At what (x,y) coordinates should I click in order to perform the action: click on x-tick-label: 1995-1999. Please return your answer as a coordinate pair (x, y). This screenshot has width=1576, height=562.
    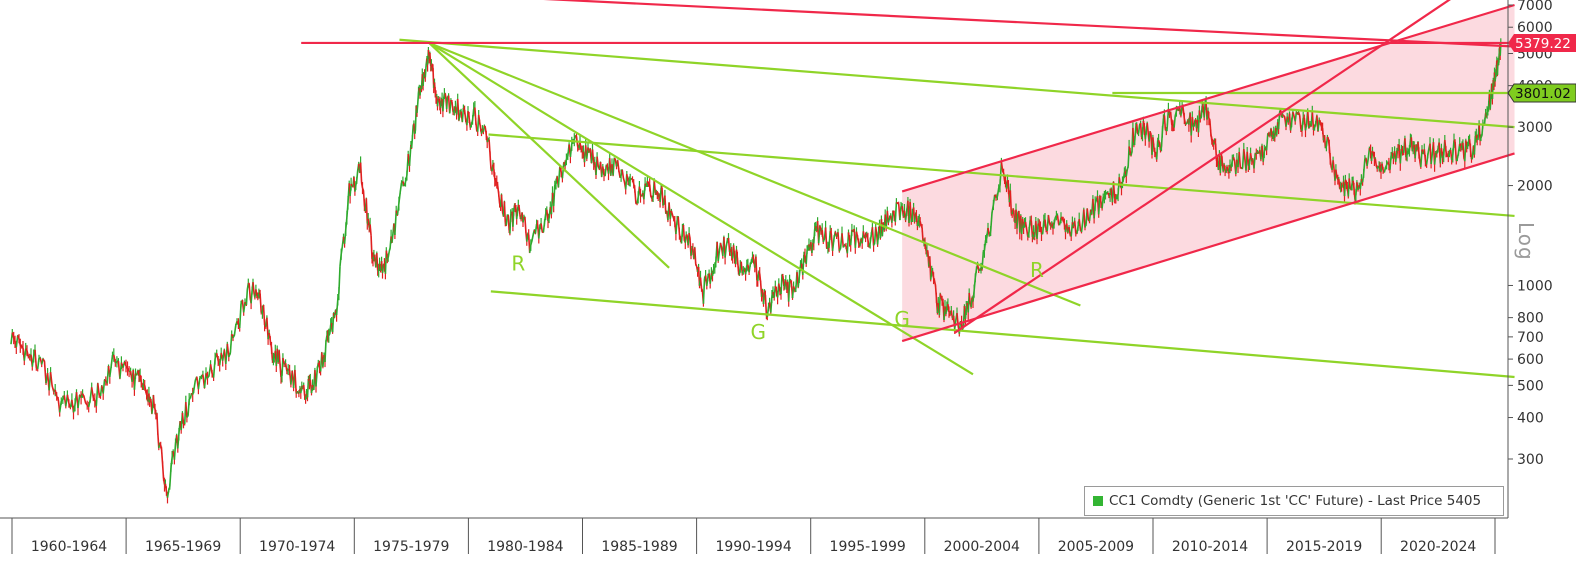
    Looking at the image, I should click on (868, 547).